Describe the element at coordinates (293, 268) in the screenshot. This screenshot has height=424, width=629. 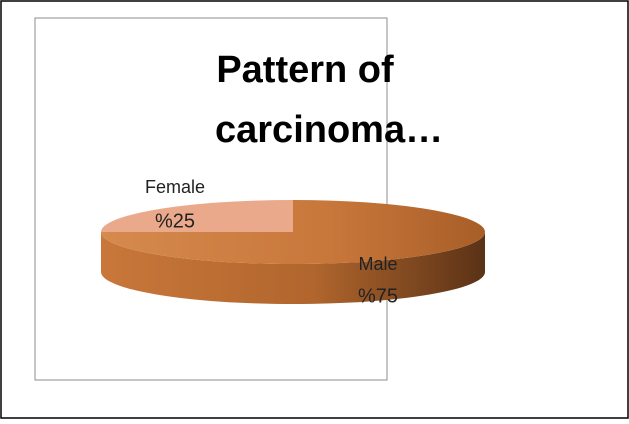
I see `pie-slice-side` at that location.